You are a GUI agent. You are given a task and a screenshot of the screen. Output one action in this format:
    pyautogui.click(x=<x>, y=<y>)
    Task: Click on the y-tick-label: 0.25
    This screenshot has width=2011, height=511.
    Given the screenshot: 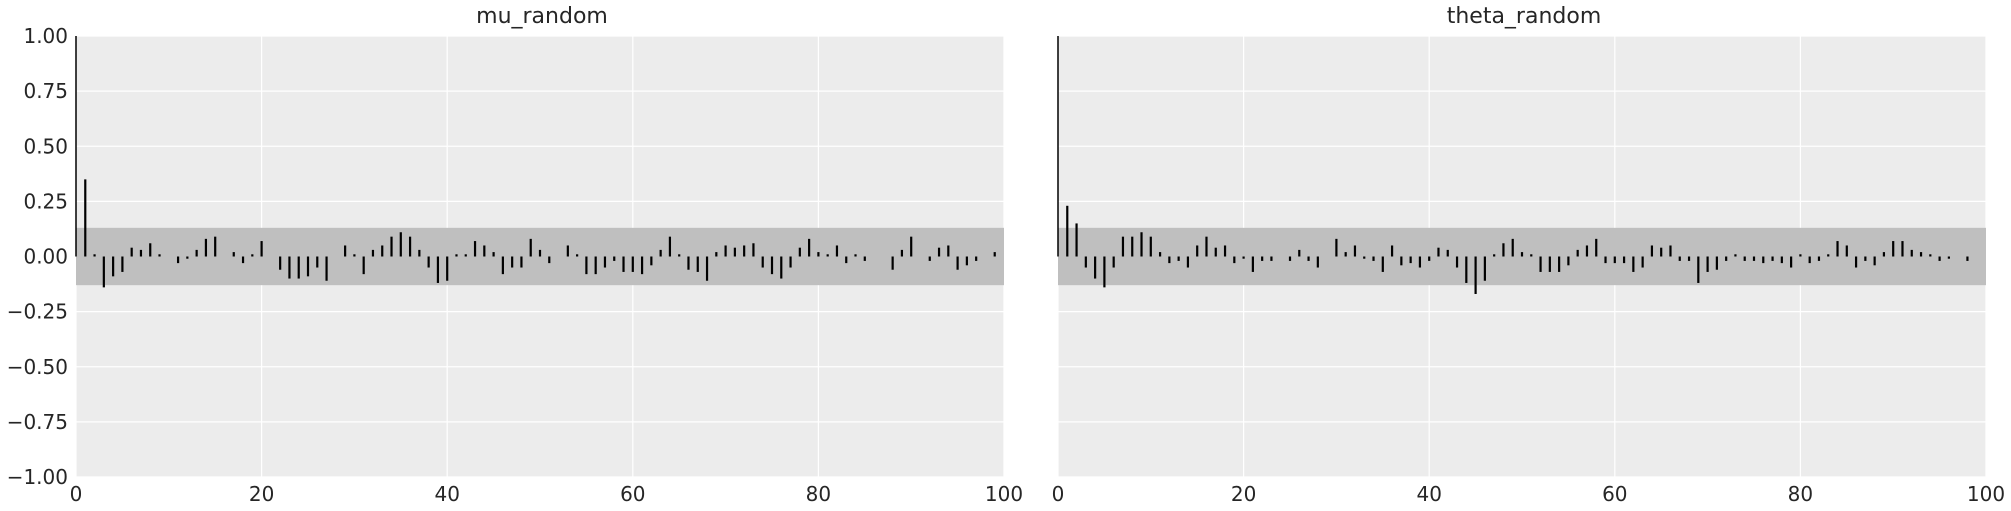 What is the action you would take?
    pyautogui.click(x=45, y=201)
    